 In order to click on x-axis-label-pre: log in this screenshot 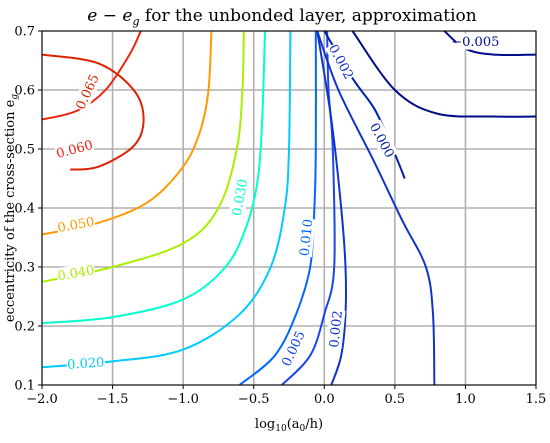, I will do `click(265, 424)`.